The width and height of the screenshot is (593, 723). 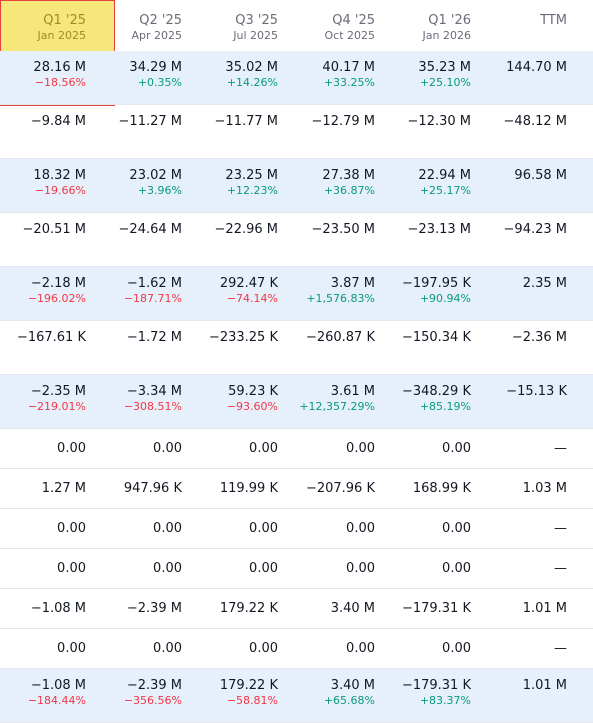 I want to click on table-cell: −24.64 M, so click(x=132, y=225).